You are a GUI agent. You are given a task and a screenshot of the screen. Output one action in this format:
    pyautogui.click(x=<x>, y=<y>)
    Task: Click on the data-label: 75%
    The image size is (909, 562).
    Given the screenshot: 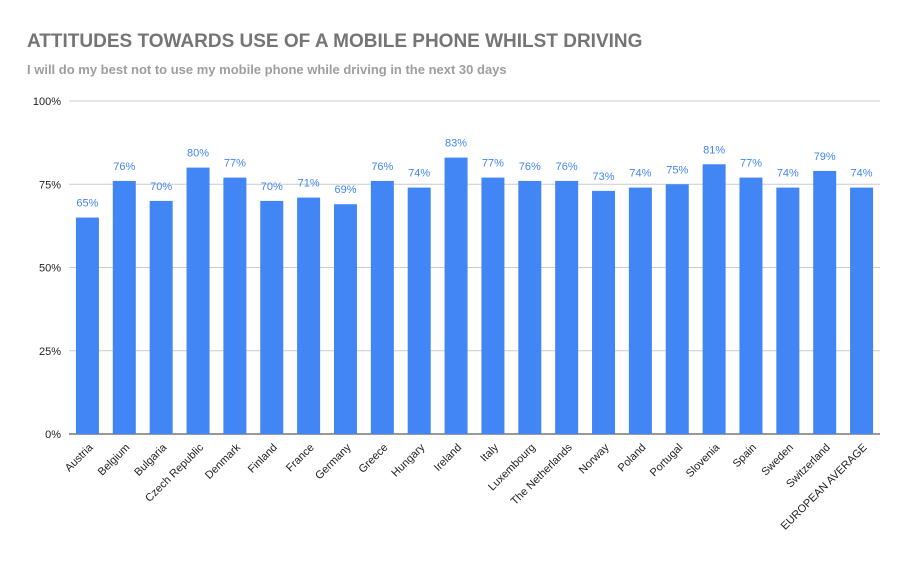 What is the action you would take?
    pyautogui.click(x=677, y=170)
    